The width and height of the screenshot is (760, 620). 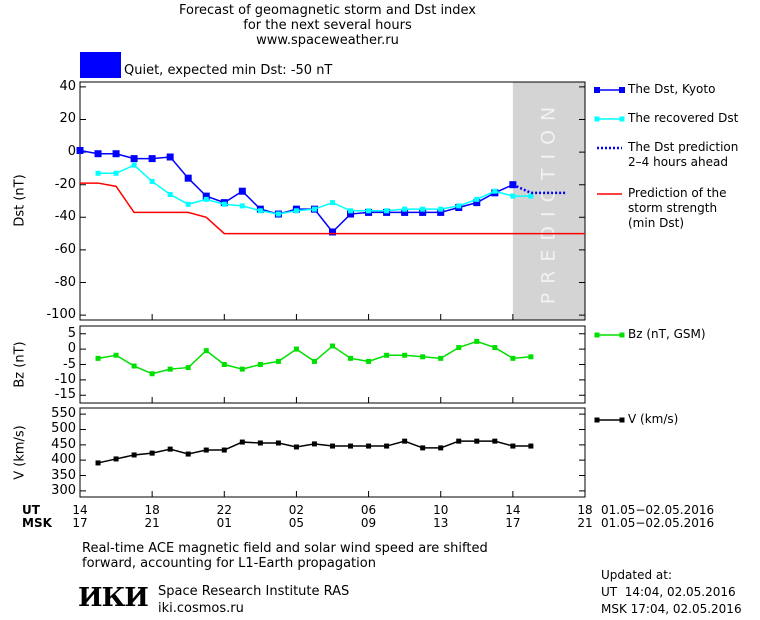 I want to click on x-tick-label: 22, so click(x=224, y=510).